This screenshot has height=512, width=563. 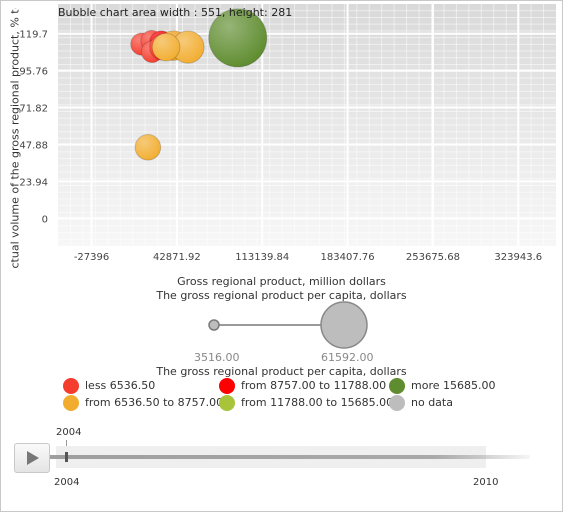 I want to click on timeline-end-label: 2010, so click(x=486, y=482).